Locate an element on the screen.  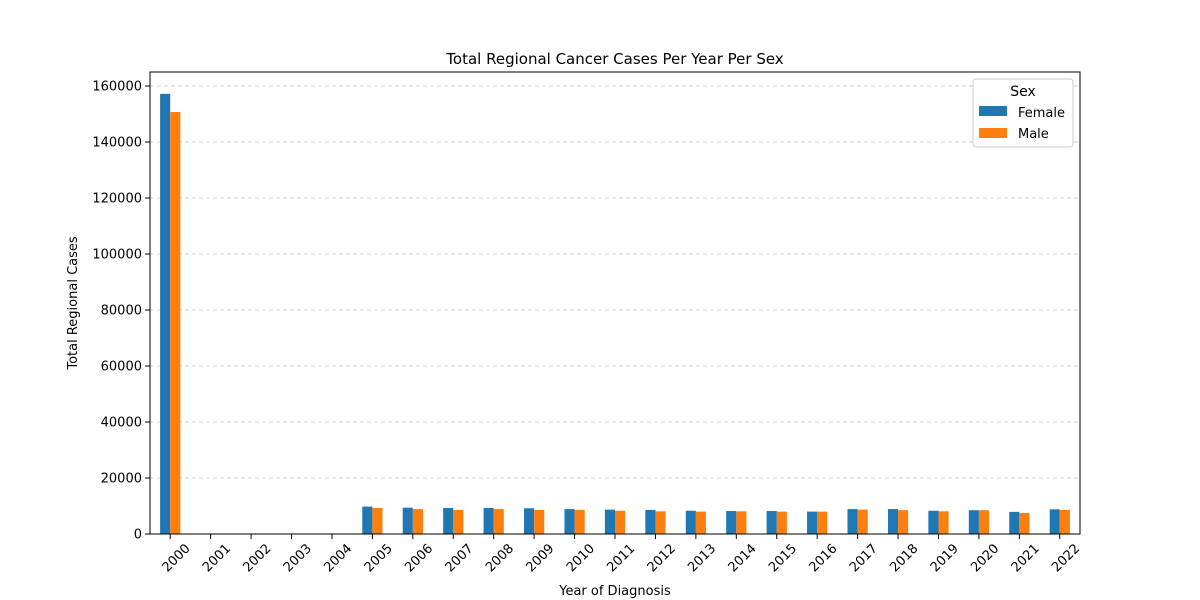
bar-female-2016 is located at coordinates (812, 522).